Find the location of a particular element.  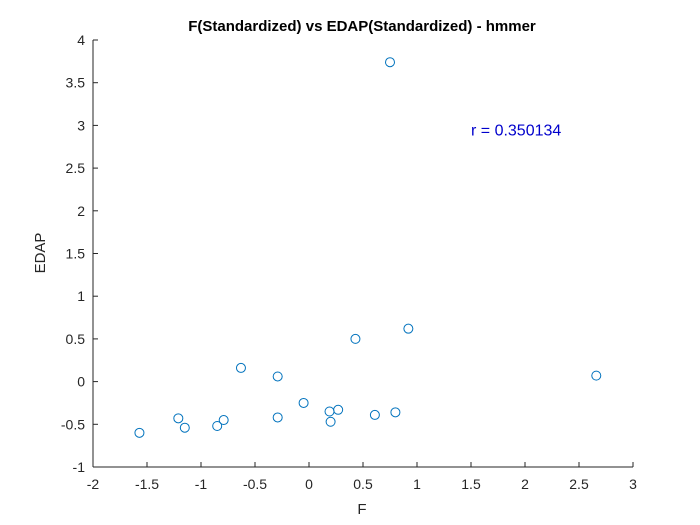

y-axis: -1 -0.5 0 0.5 1 1.5 2 2.5 3 3.5 4 is located at coordinates (79, 253).